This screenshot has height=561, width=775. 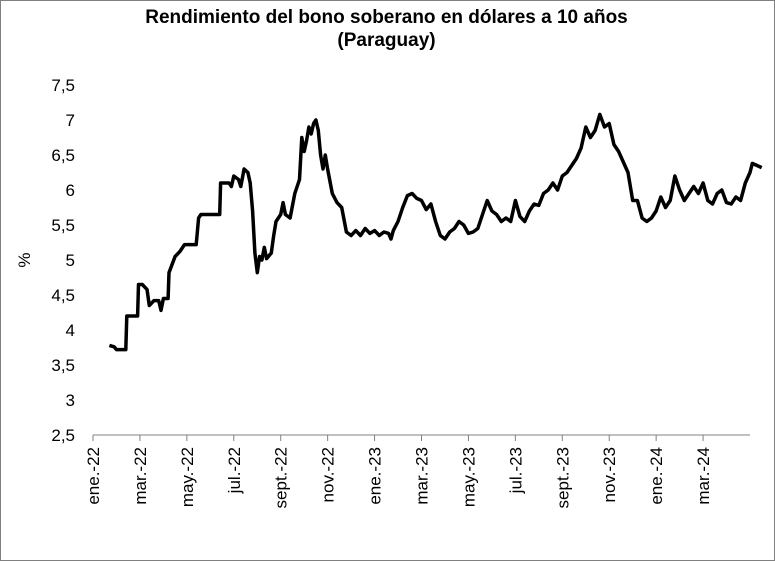 What do you see at coordinates (63, 365) in the screenshot?
I see `y-tick-label: 3,5` at bounding box center [63, 365].